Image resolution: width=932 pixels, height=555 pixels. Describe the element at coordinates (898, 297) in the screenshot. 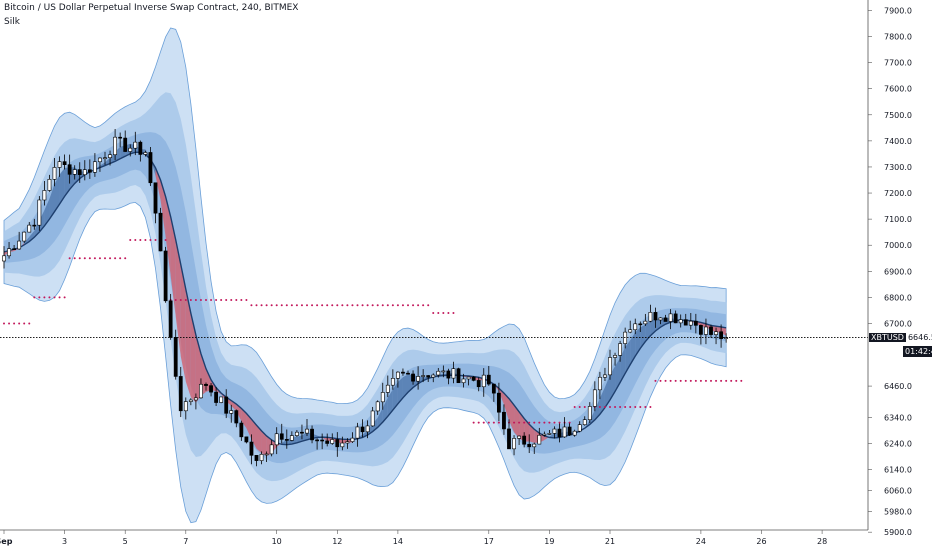

I see `y-tick-label: 6800.0` at that location.